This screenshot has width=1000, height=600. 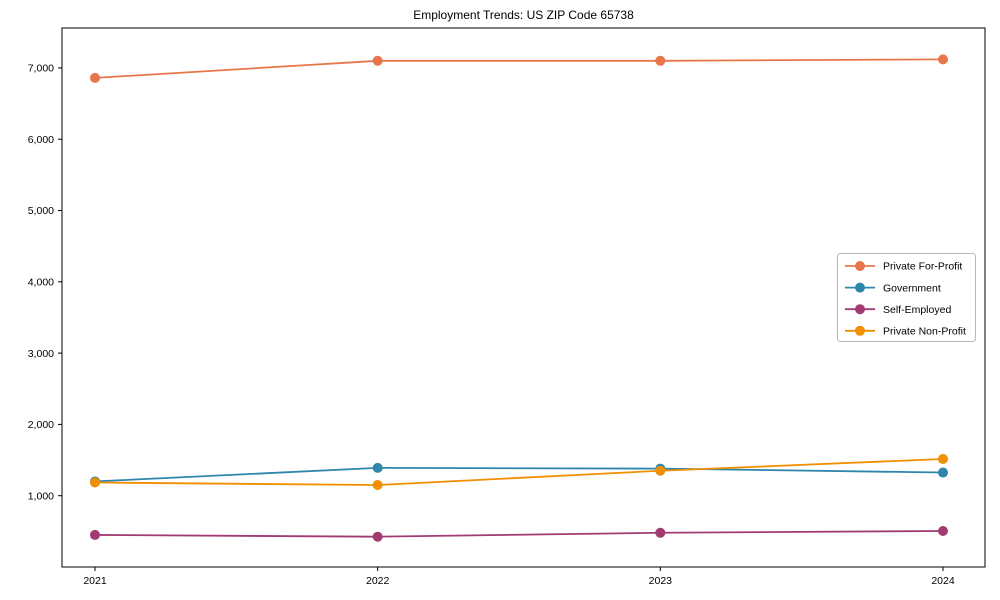 What do you see at coordinates (943, 581) in the screenshot?
I see `x-tick-label: 2024` at bounding box center [943, 581].